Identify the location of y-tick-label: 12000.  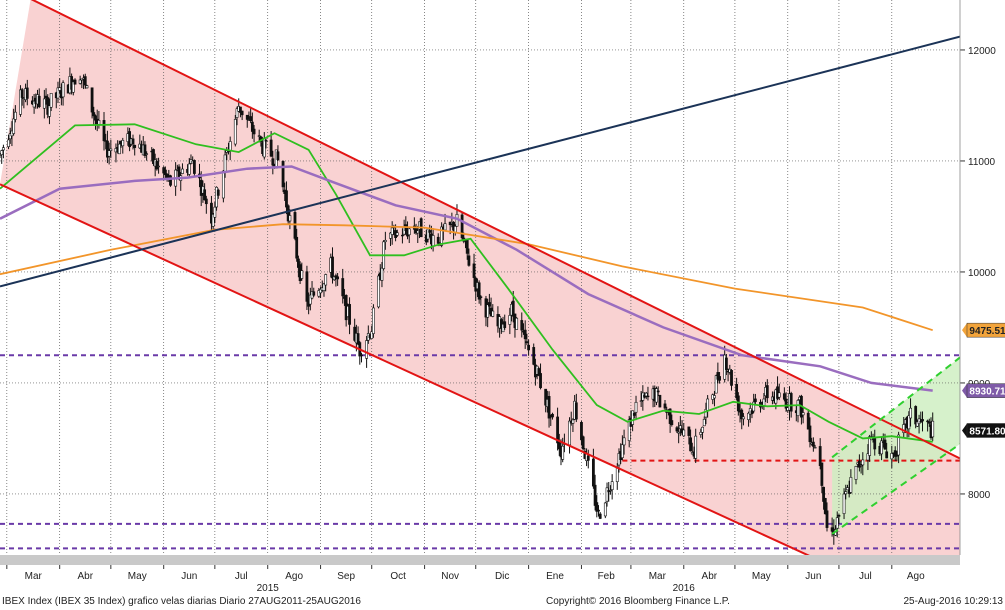
(982, 51).